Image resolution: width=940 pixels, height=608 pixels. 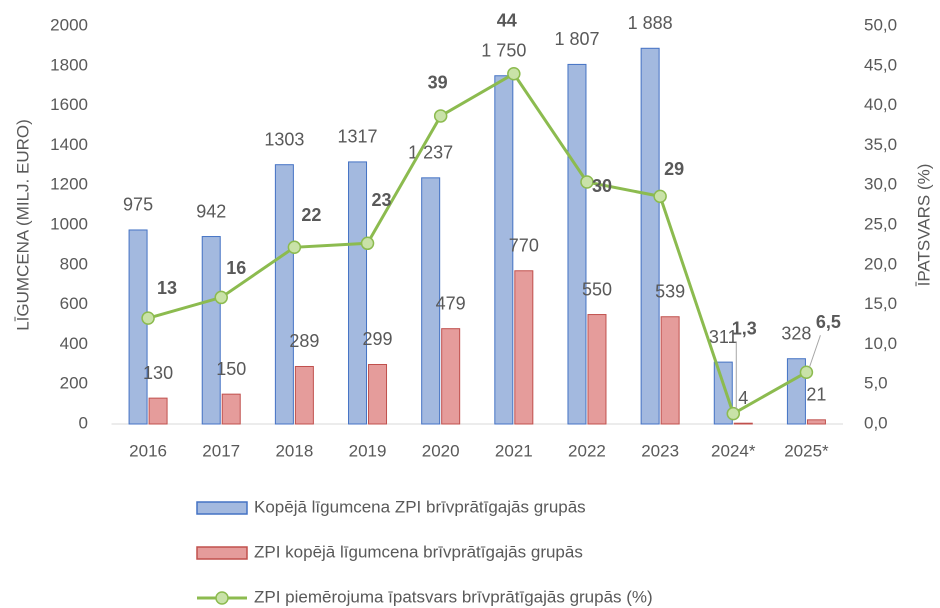 What do you see at coordinates (382, 200) in the screenshot?
I see `line-value-label: 23` at bounding box center [382, 200].